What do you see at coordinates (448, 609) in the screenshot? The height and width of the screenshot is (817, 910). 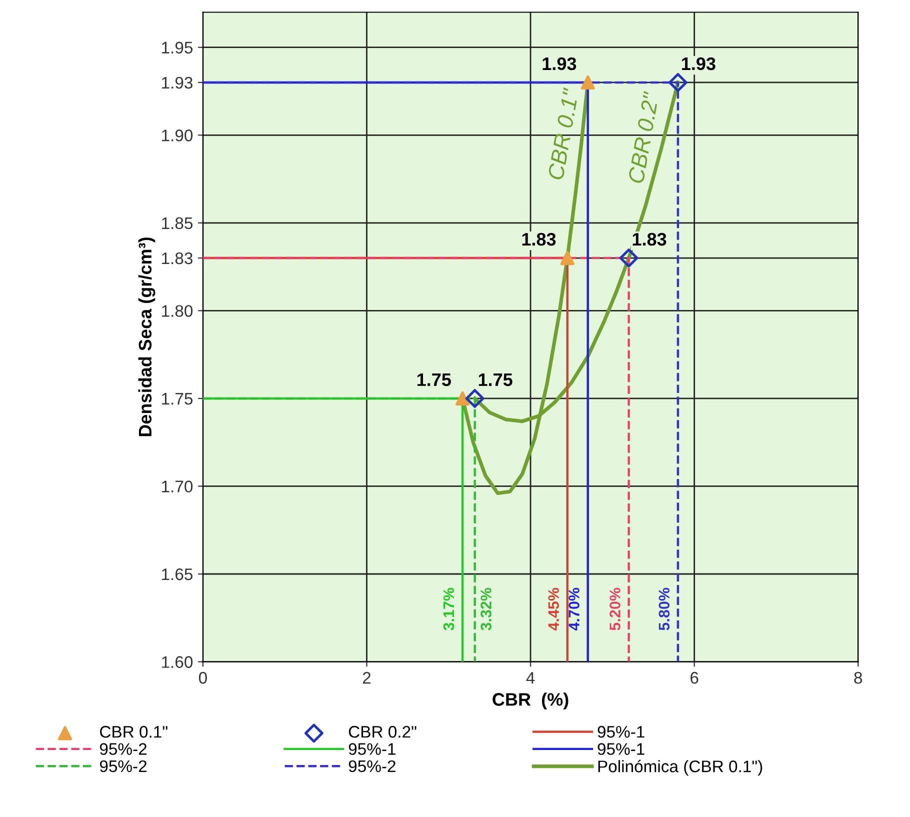 I see `annotation: 3.17%` at bounding box center [448, 609].